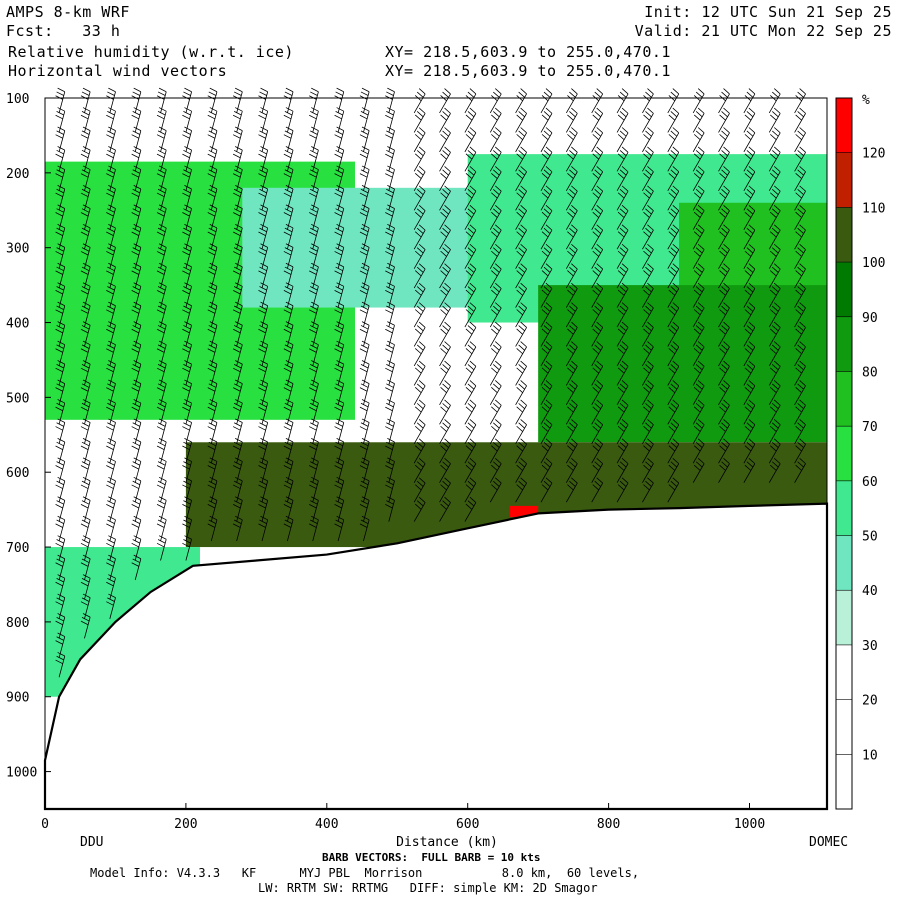 This screenshot has height=900, width=900. I want to click on x-tick-label: 0, so click(45, 824).